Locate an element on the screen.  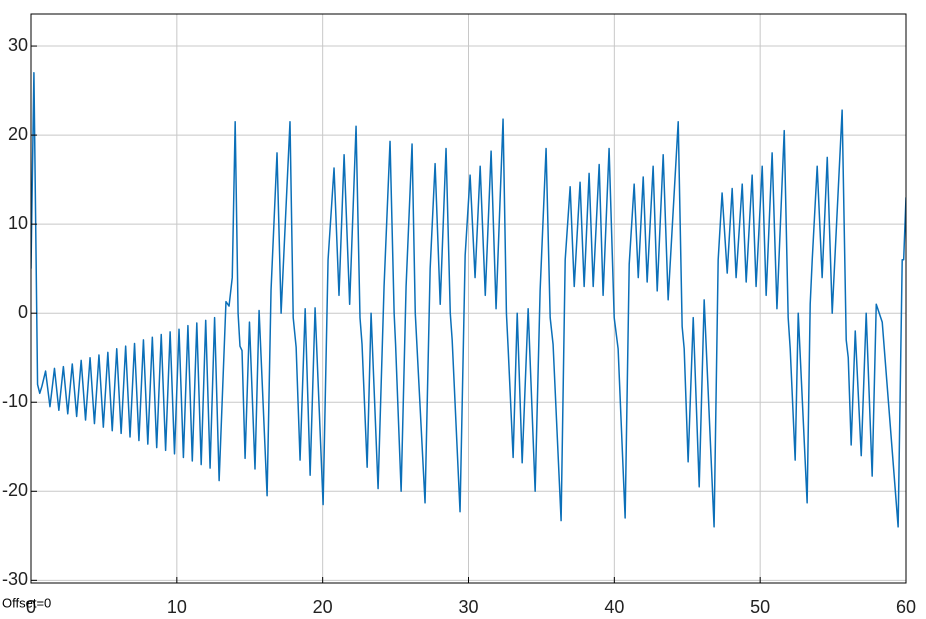
x-tick-label: 40 is located at coordinates (614, 607).